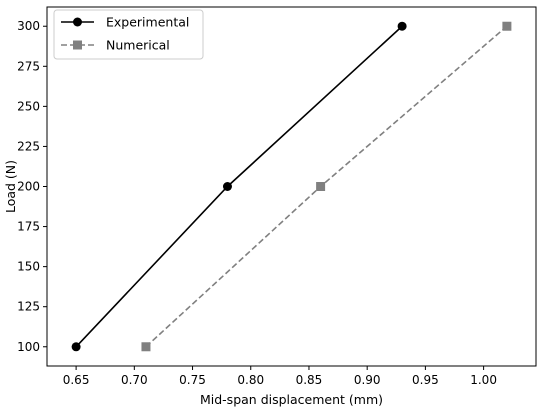 This screenshot has width=550, height=411. Describe the element at coordinates (134, 380) in the screenshot. I see `x-tick-label: 0.70` at that location.